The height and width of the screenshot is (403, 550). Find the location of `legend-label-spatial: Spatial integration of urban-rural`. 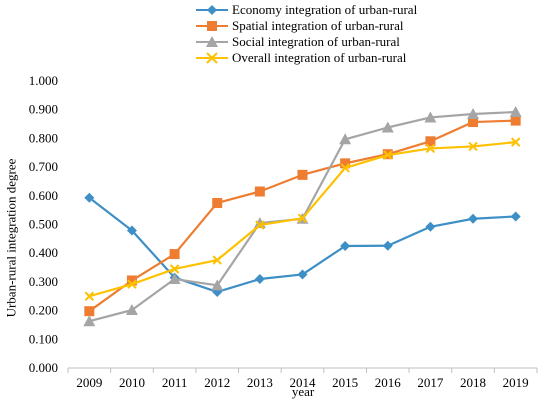

legend-label-spatial: Spatial integration of urban-rural is located at coordinates (318, 25).